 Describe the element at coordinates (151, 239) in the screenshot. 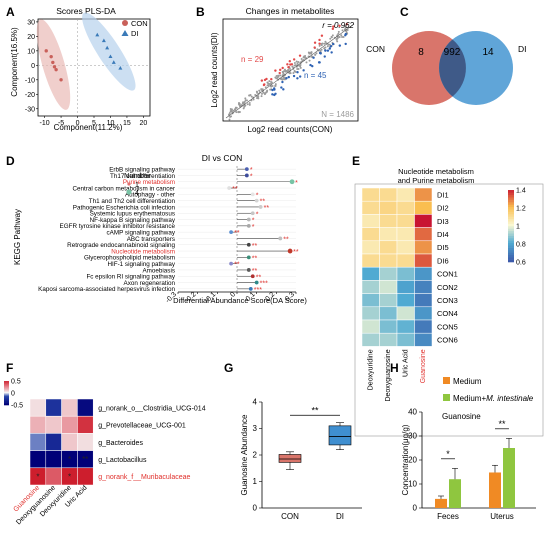

I see `panel-d-pathway-label-11: ABC transporters` at that location.